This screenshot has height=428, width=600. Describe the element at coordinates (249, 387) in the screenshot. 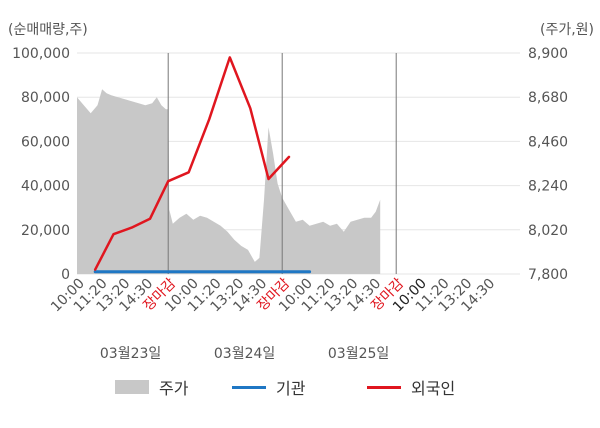

I see `legend-swatch-institution` at that location.